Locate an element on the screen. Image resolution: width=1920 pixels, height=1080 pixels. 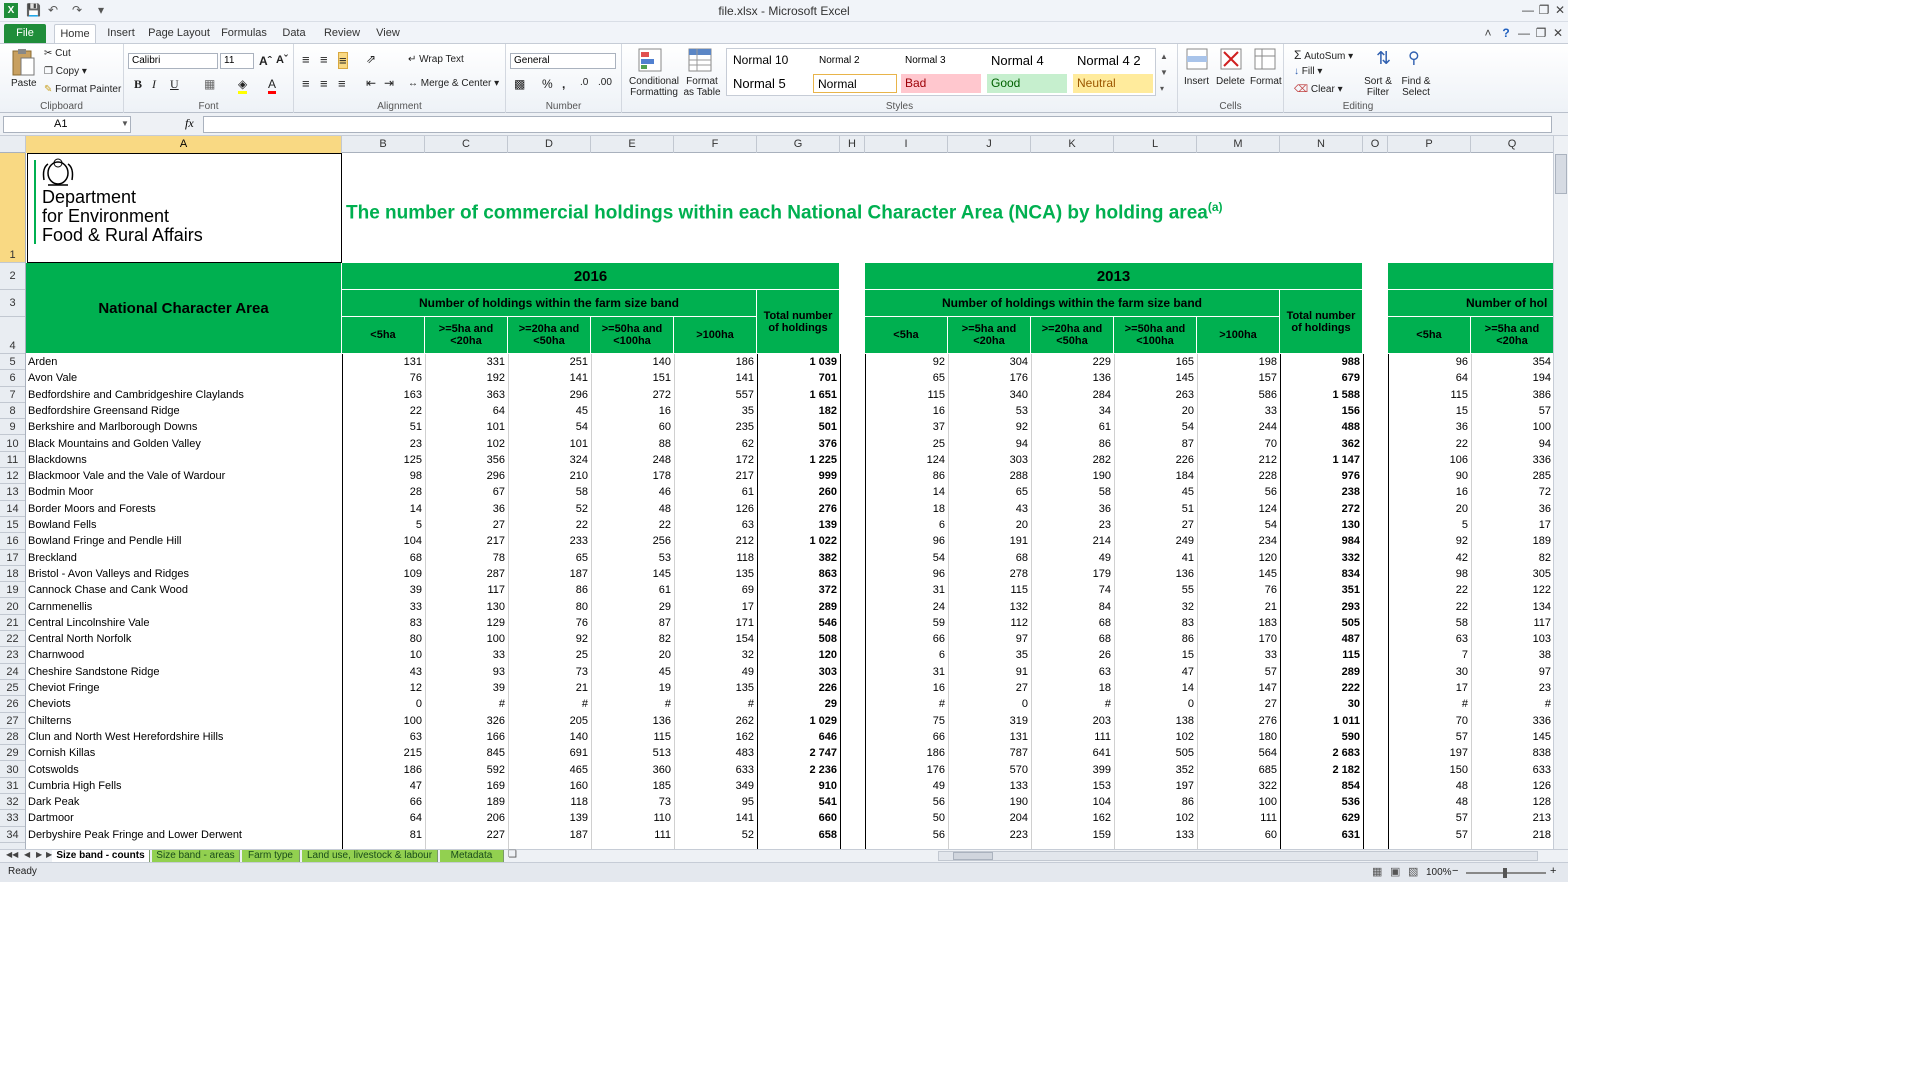
row-header: 24 is located at coordinates (12, 672).